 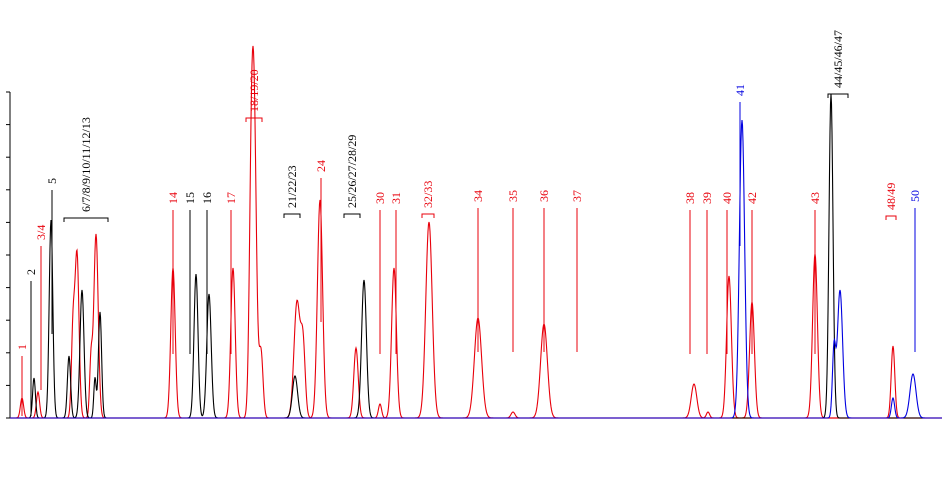 I want to click on peak-label: 41, so click(x=740, y=90).